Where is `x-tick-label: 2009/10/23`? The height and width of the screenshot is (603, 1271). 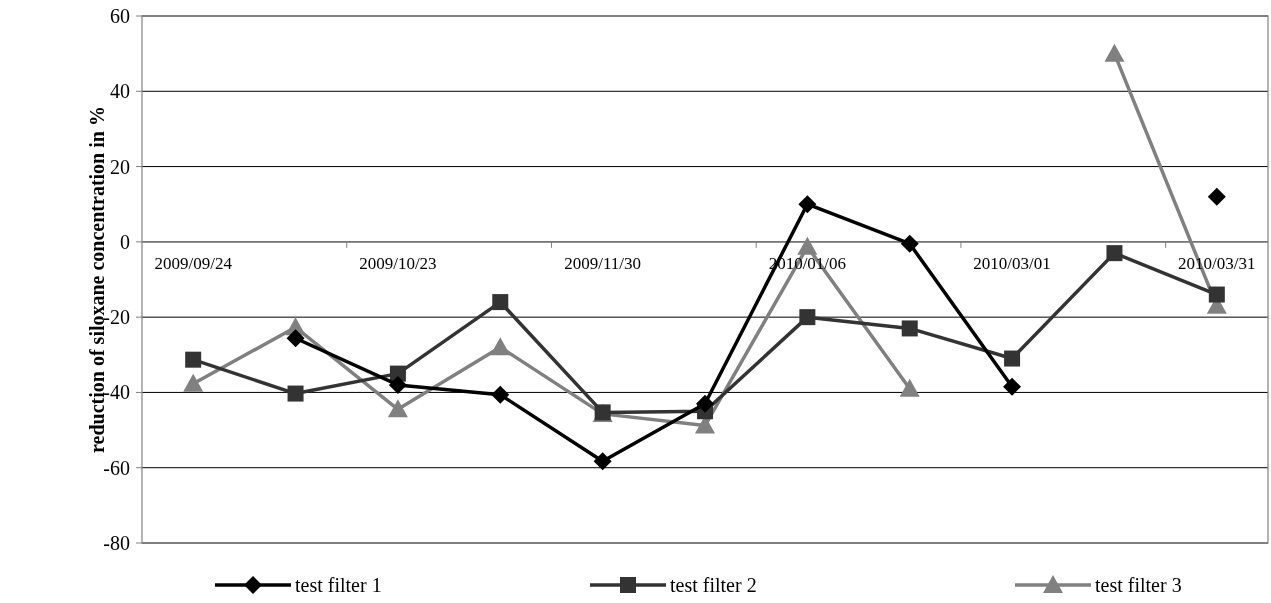
x-tick-label: 2009/10/23 is located at coordinates (398, 263).